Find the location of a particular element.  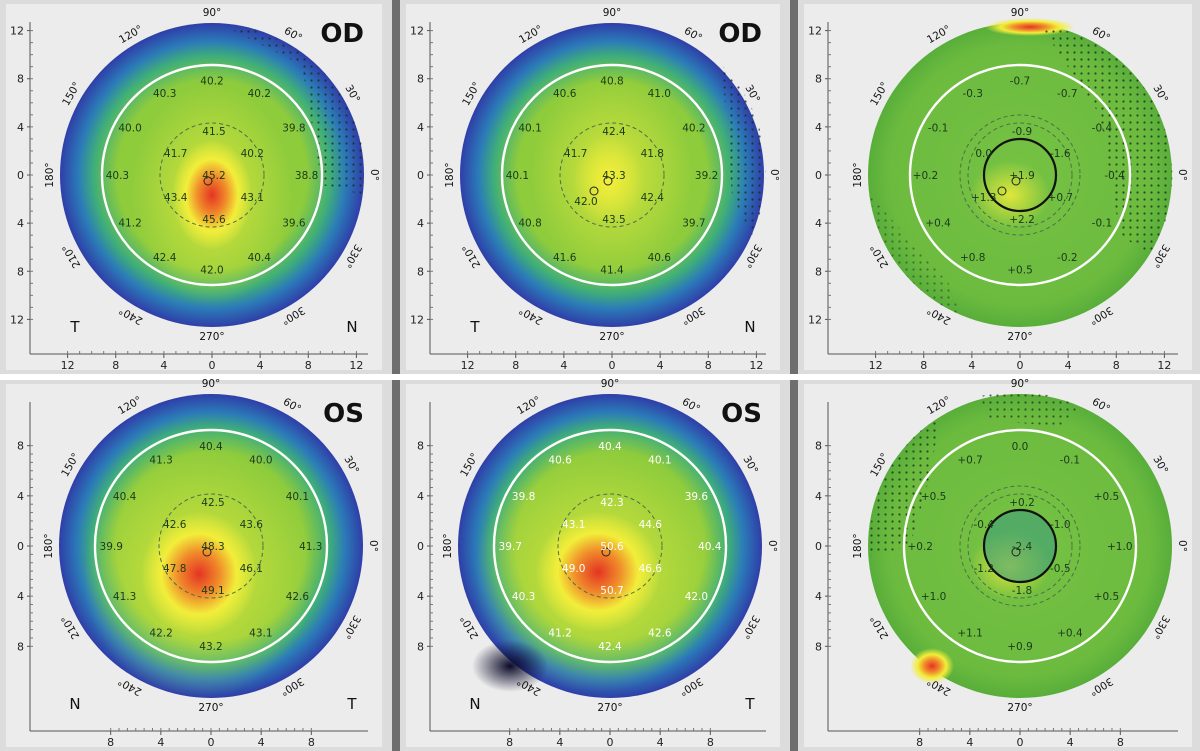

outer-zone-value: 40.2 is located at coordinates (211, 81).